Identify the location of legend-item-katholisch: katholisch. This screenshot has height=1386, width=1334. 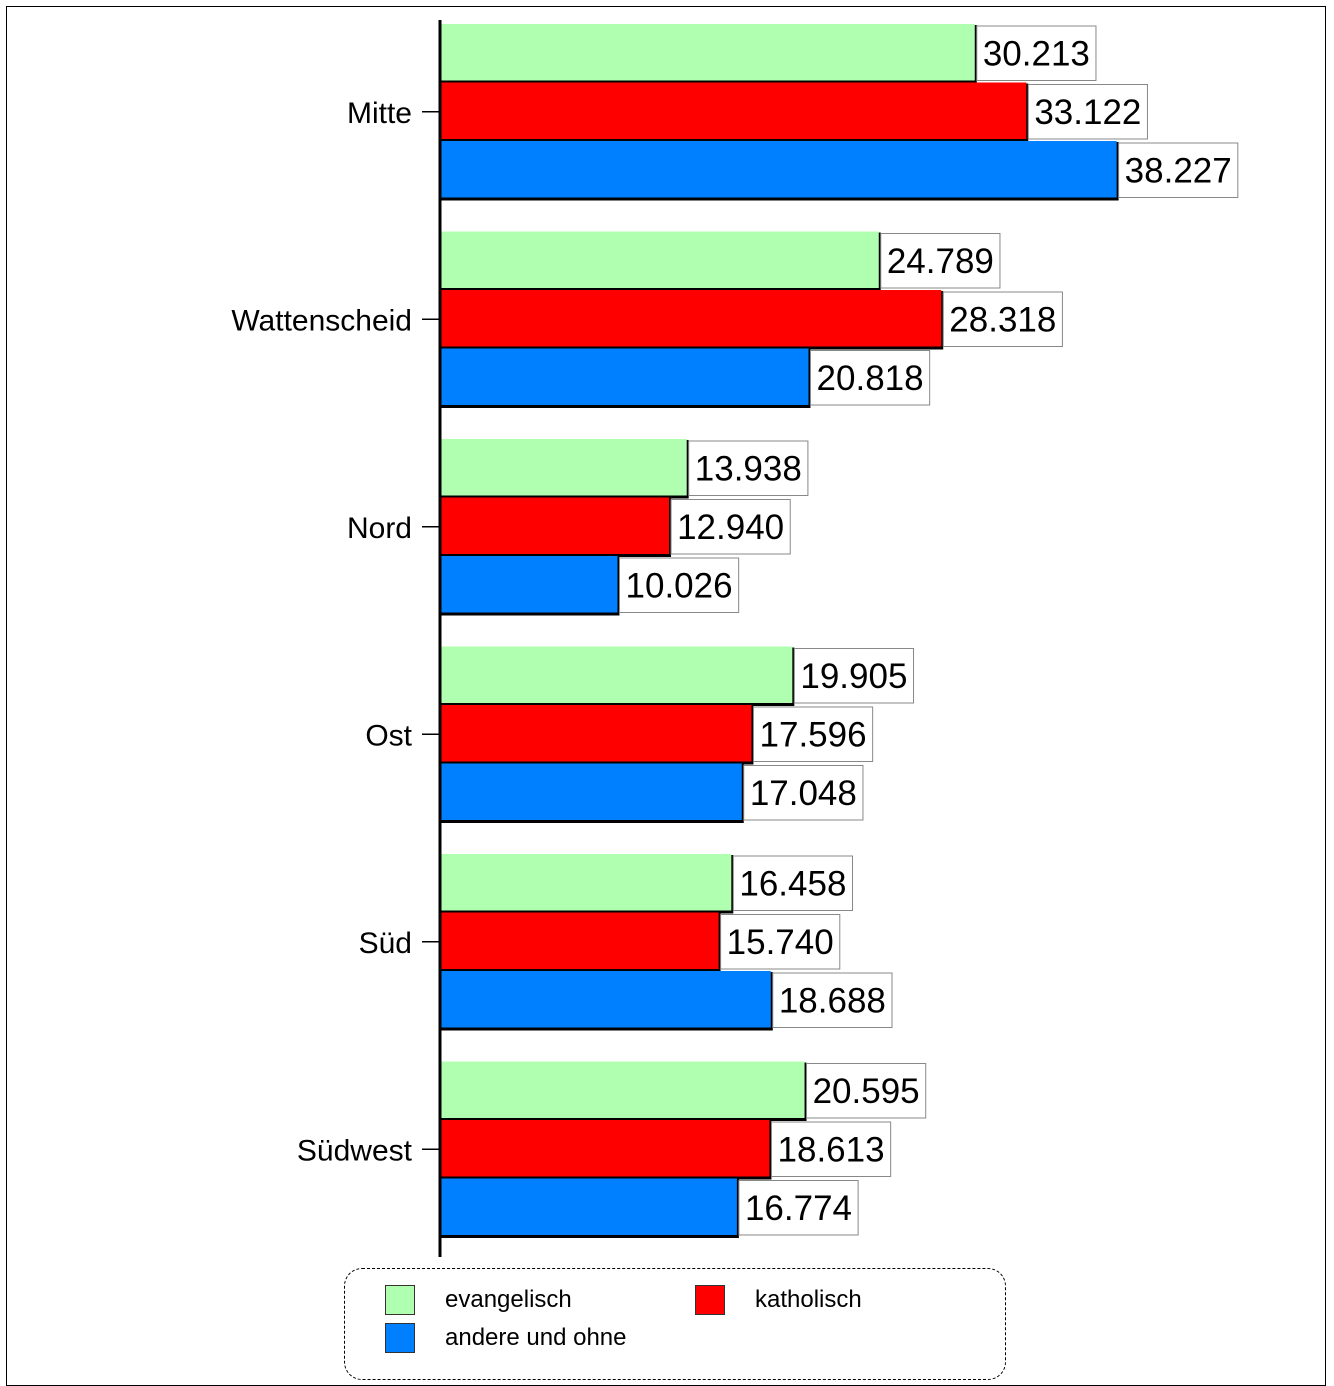
(778, 1300).